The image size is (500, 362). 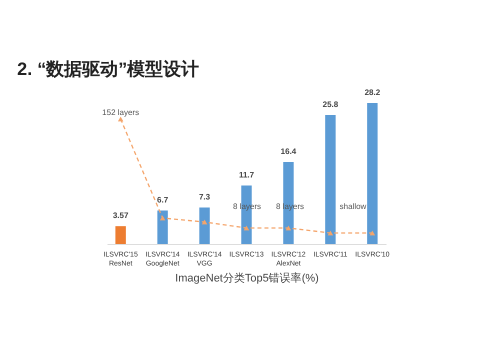 What do you see at coordinates (246, 175) in the screenshot?
I see `data-label: 11.7` at bounding box center [246, 175].